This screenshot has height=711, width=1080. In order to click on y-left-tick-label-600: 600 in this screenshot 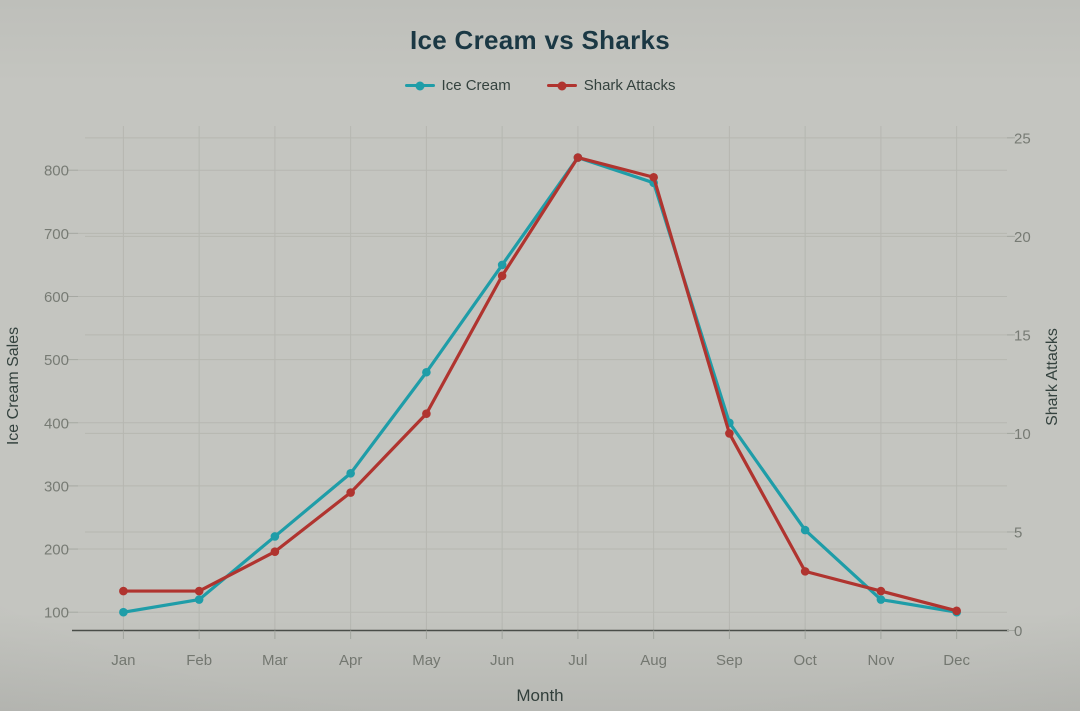, I will do `click(56, 297)`.